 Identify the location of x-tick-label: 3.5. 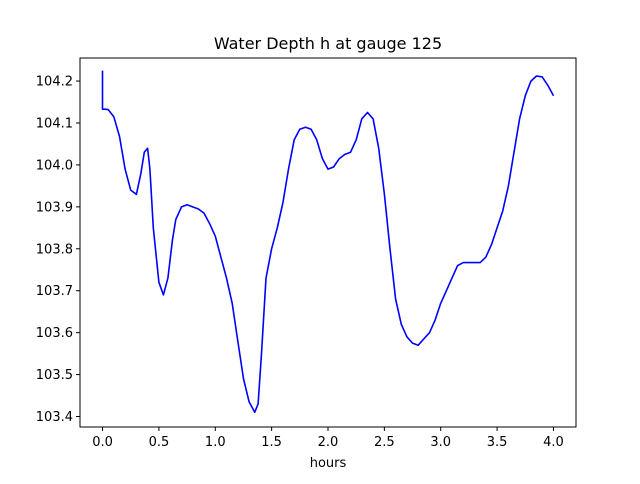
(497, 442).